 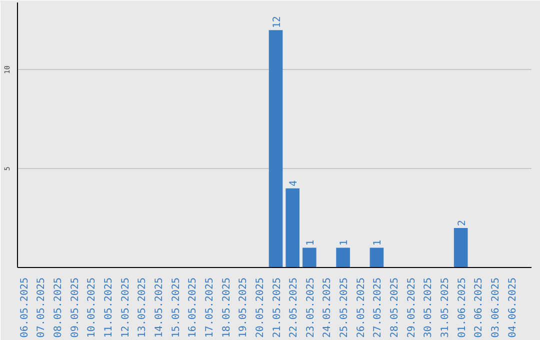 What do you see at coordinates (42, 307) in the screenshot?
I see `x-tick-label: 07.05.2025` at bounding box center [42, 307].